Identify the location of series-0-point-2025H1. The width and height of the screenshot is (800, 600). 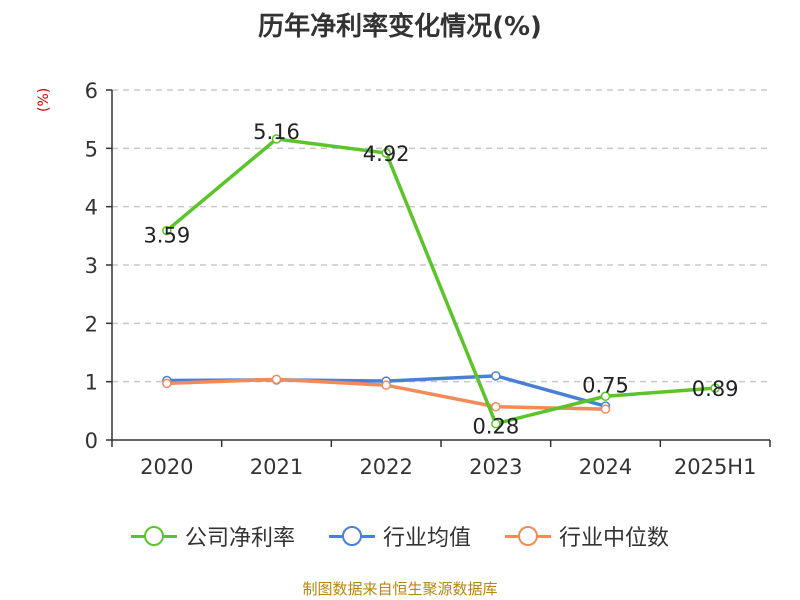
(715, 388).